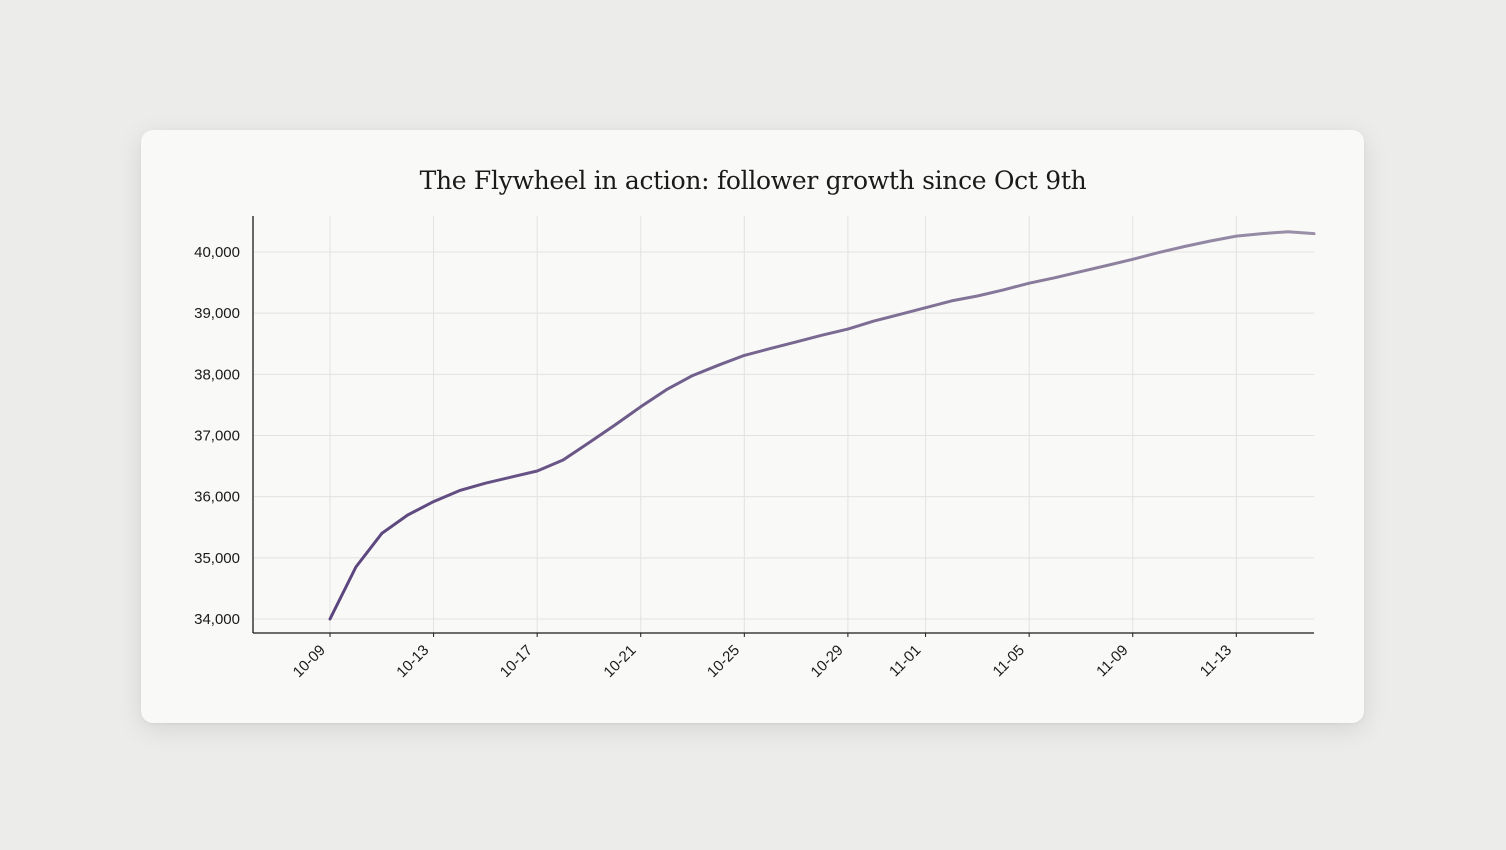 This screenshot has width=1506, height=850. Describe the element at coordinates (1112, 661) in the screenshot. I see `x-tick-label: 11-09` at that location.